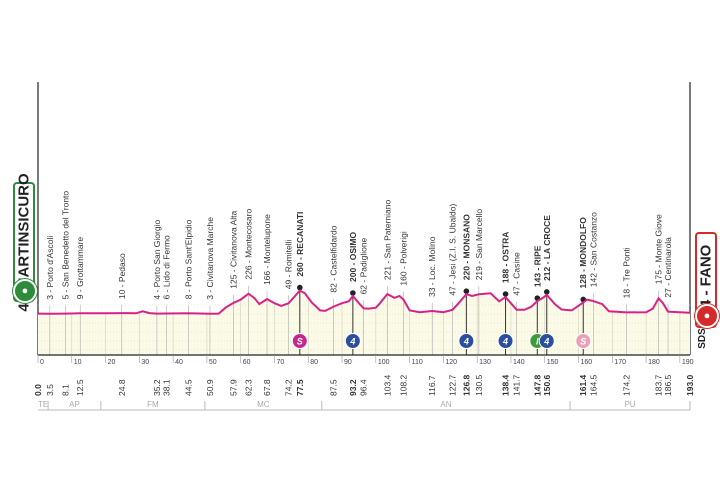  What do you see at coordinates (583, 385) in the screenshot?
I see `distance-label: 161.4` at bounding box center [583, 385].